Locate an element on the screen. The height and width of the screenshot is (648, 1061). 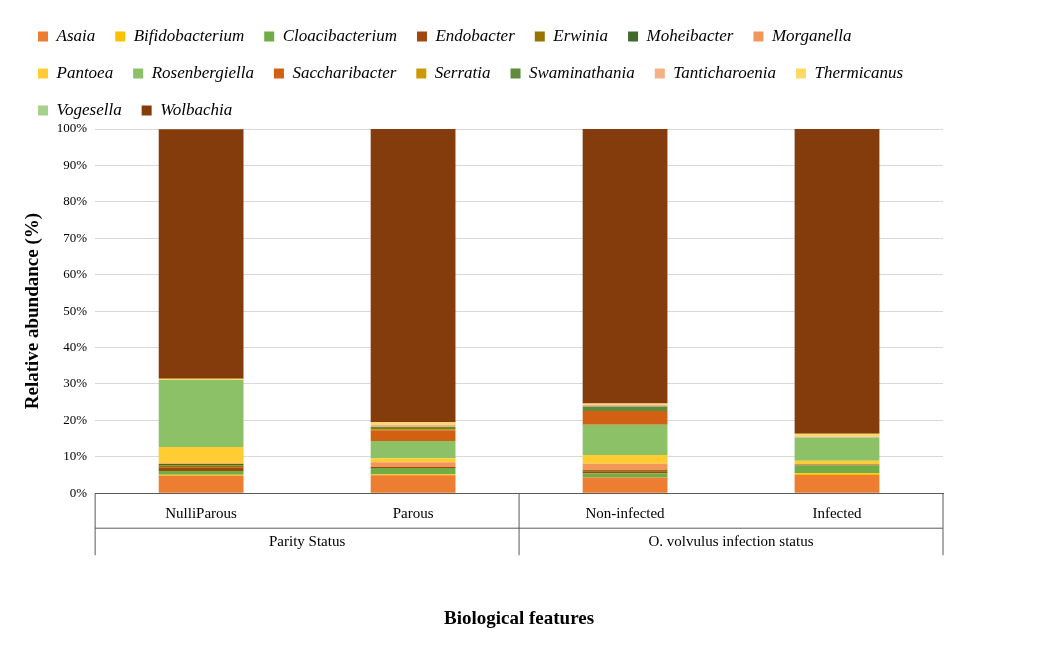
y-tick-label: 40% is located at coordinates (75, 346).